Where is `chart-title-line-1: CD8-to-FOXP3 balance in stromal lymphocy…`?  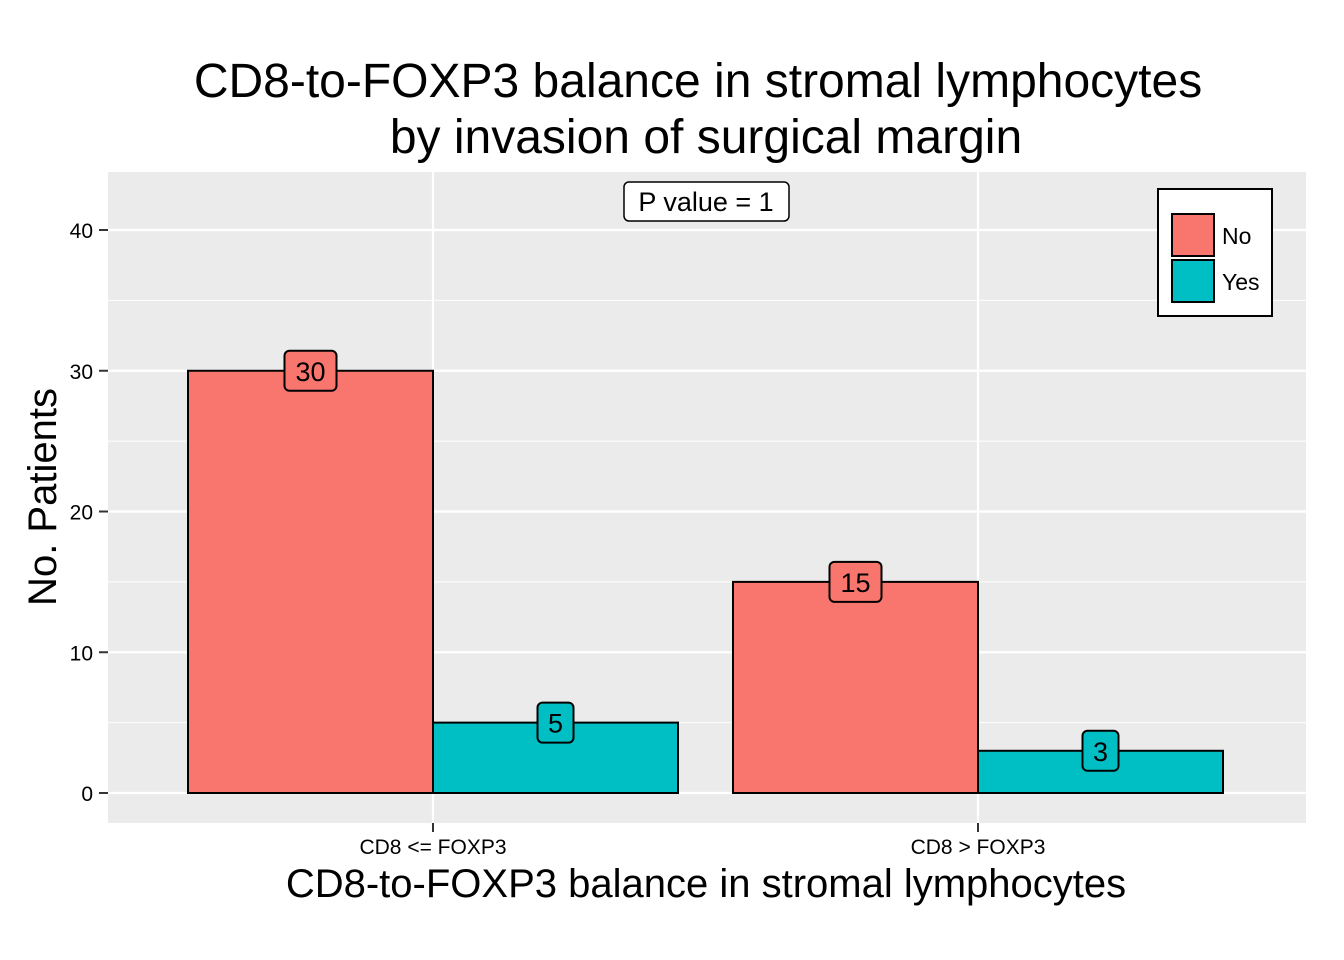 chart-title-line-1: CD8-to-FOXP3 balance in stromal lymphocy… is located at coordinates (698, 81).